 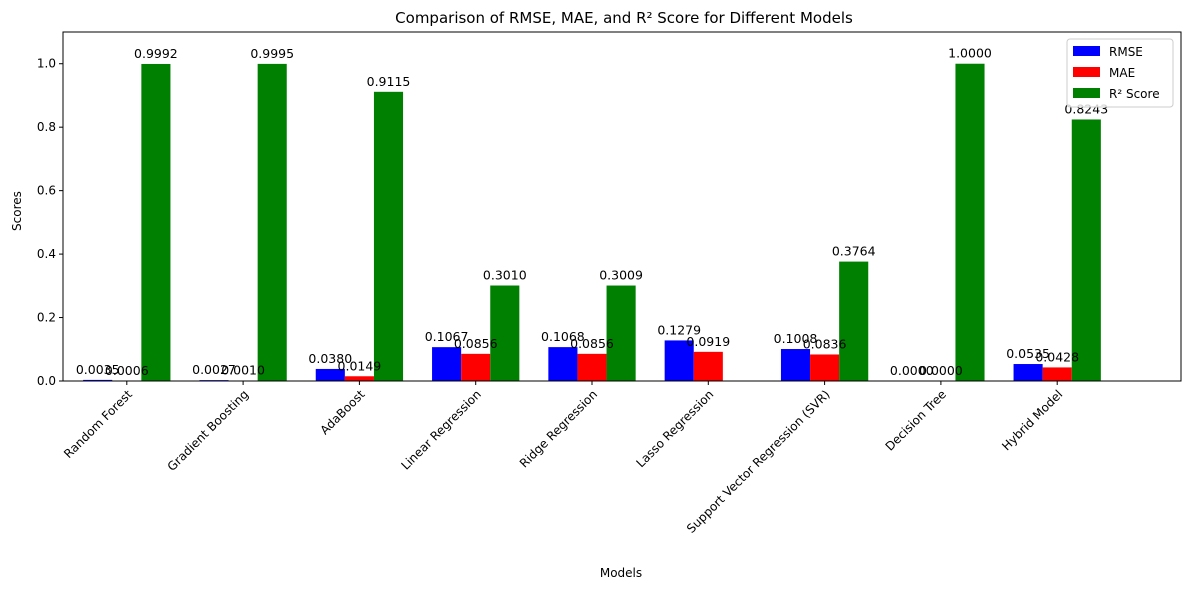 I want to click on x-tick-label: Linear Regression, so click(x=440, y=429).